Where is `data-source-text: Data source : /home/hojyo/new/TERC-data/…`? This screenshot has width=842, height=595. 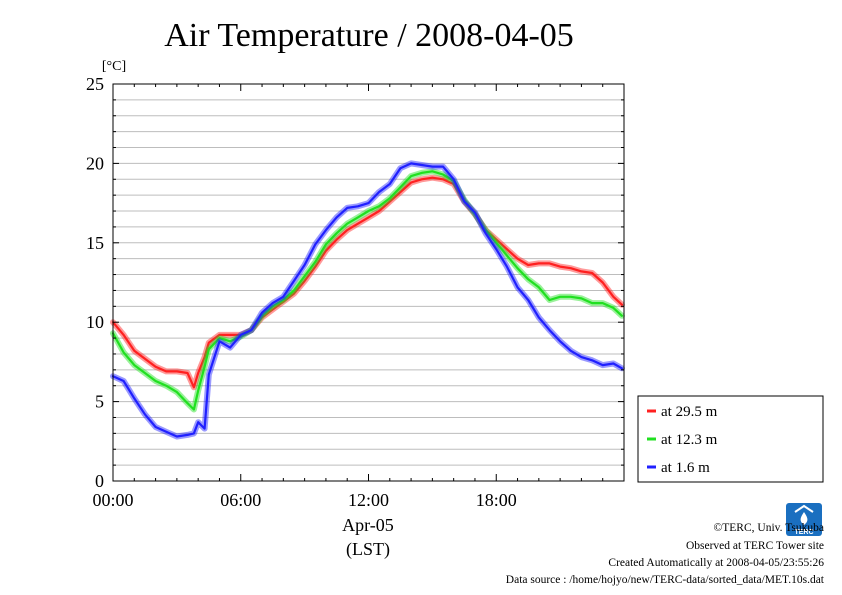
data-source-text: Data source : /home/hojyo/new/TERC-data/… is located at coordinates (665, 580).